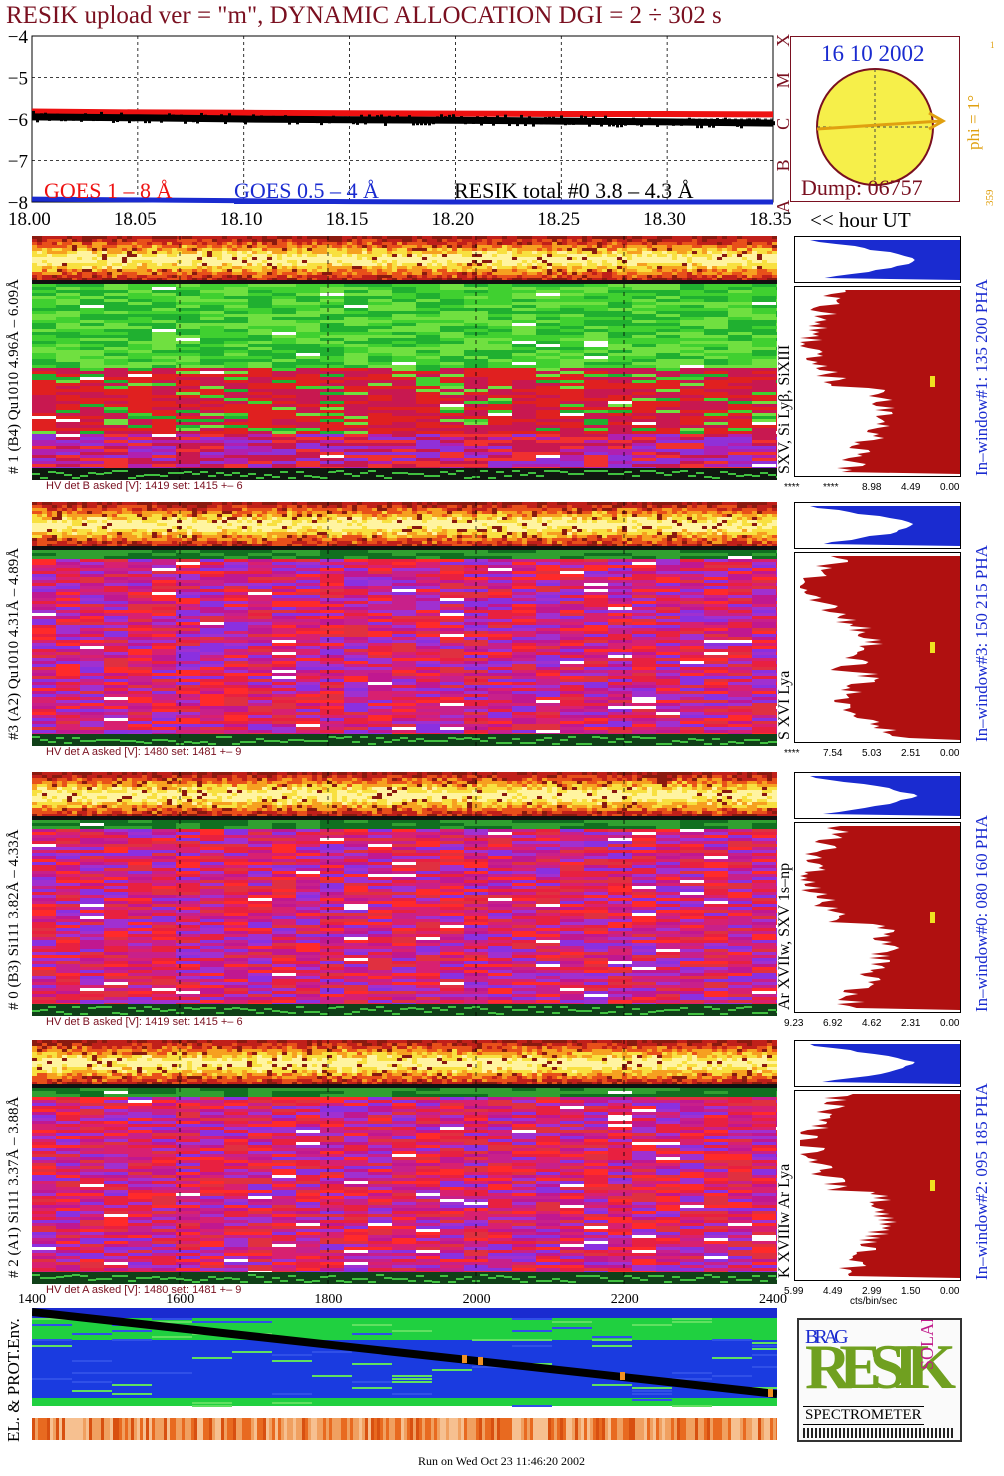 The height and width of the screenshot is (1476, 1004). Describe the element at coordinates (911, 1023) in the screenshot. I see `rate-scale-label: 2.31` at that location.